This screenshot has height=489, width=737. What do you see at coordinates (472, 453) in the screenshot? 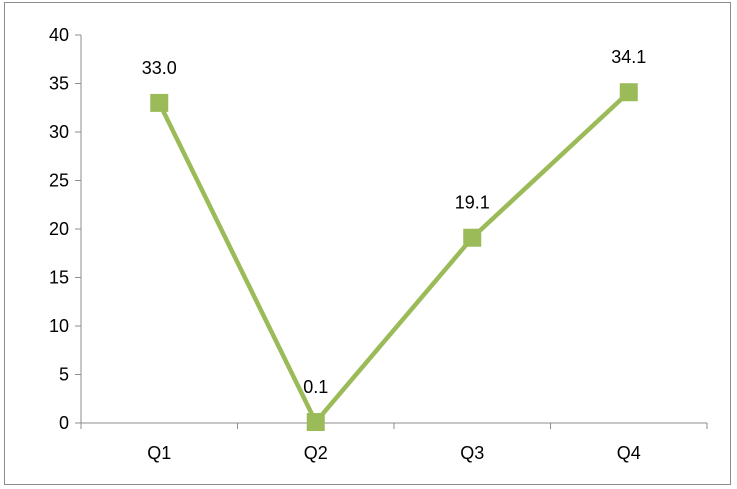
I see `x-tick-label: Q3` at bounding box center [472, 453].